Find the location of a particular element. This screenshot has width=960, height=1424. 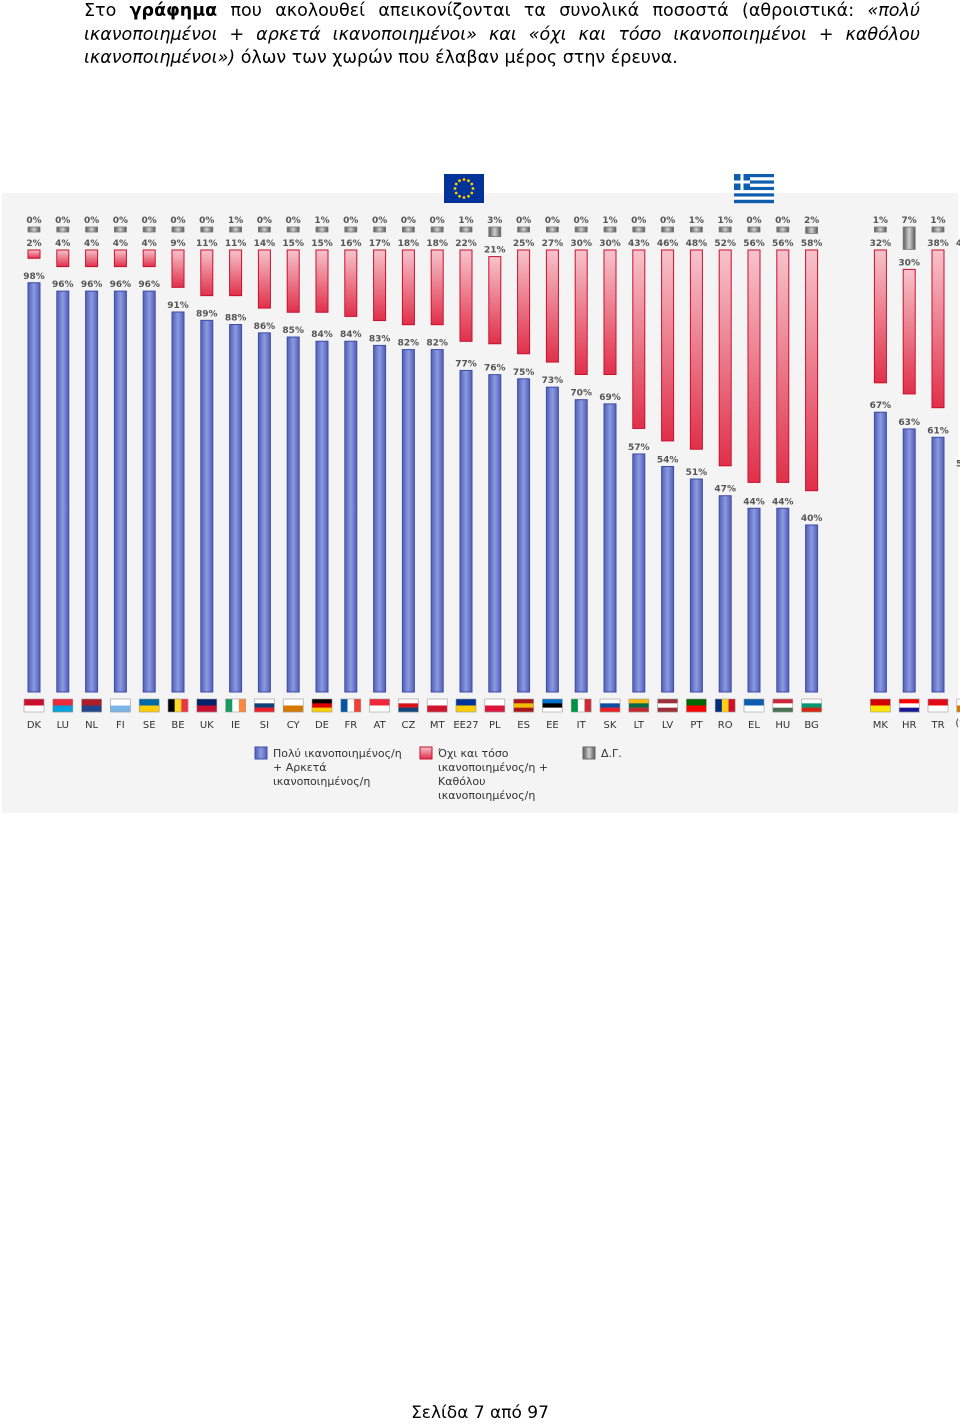

bar-group-mt: 0% 18% 82% MT is located at coordinates (437, 473).